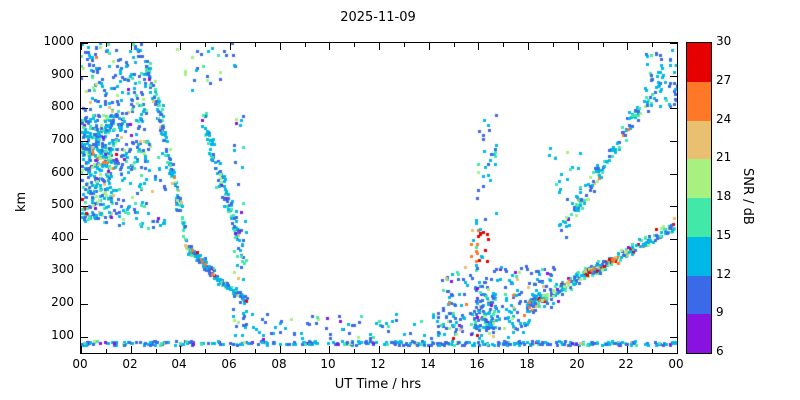  Describe the element at coordinates (62, 74) in the screenshot. I see `y-tick-label: 900` at that location.